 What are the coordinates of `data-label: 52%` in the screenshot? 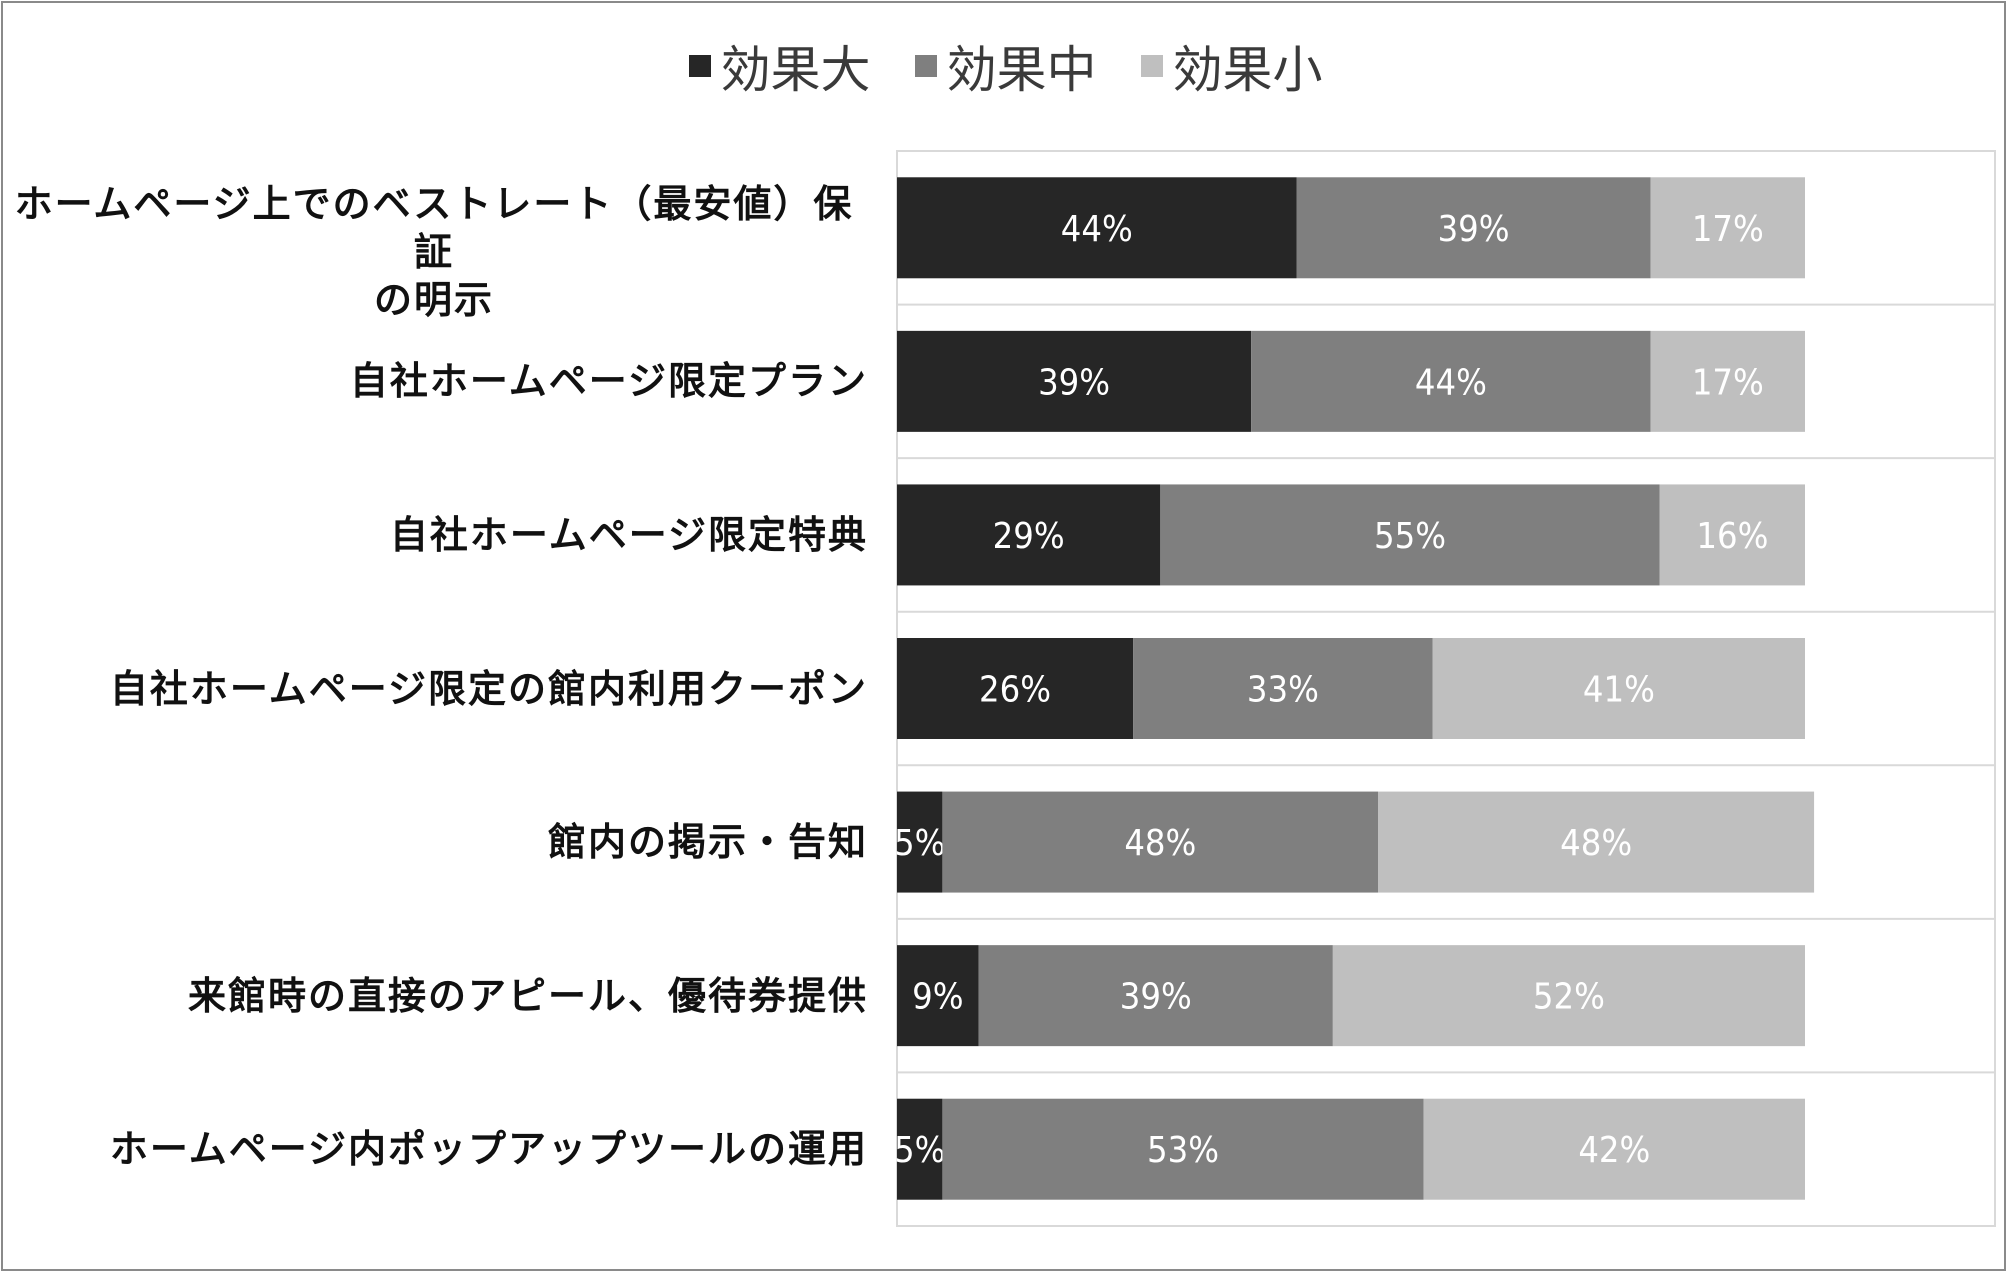 It's located at (1569, 997).